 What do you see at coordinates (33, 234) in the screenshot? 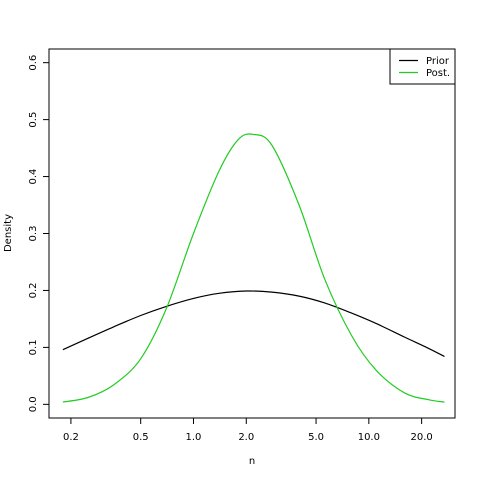
I see `y-tick-label-3: 0.3` at bounding box center [33, 234].